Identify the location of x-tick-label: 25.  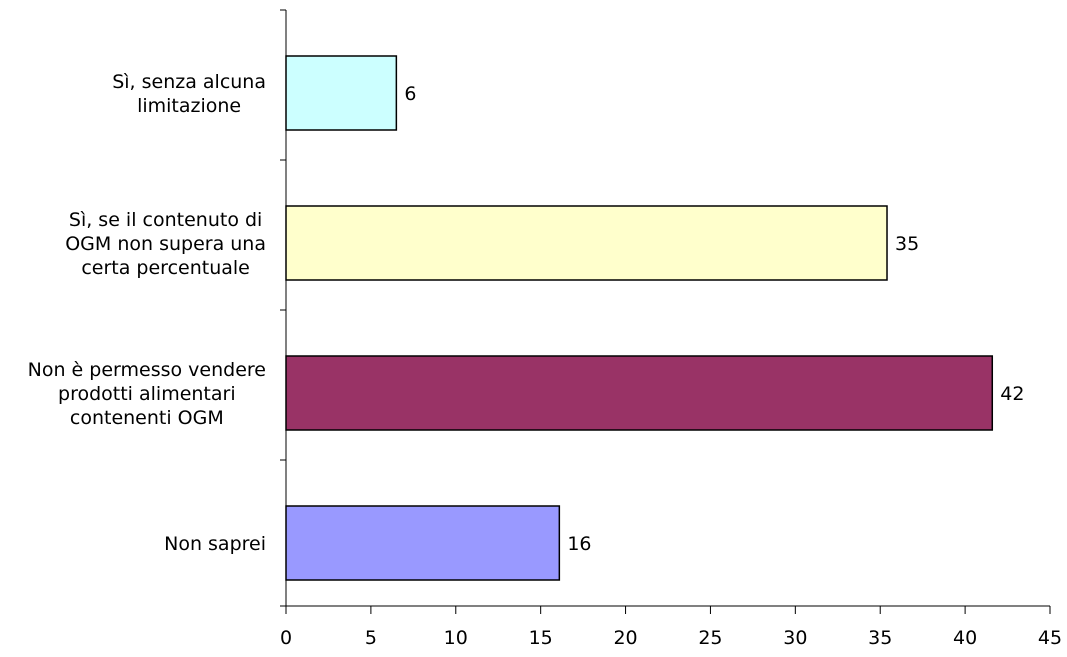
(710, 638).